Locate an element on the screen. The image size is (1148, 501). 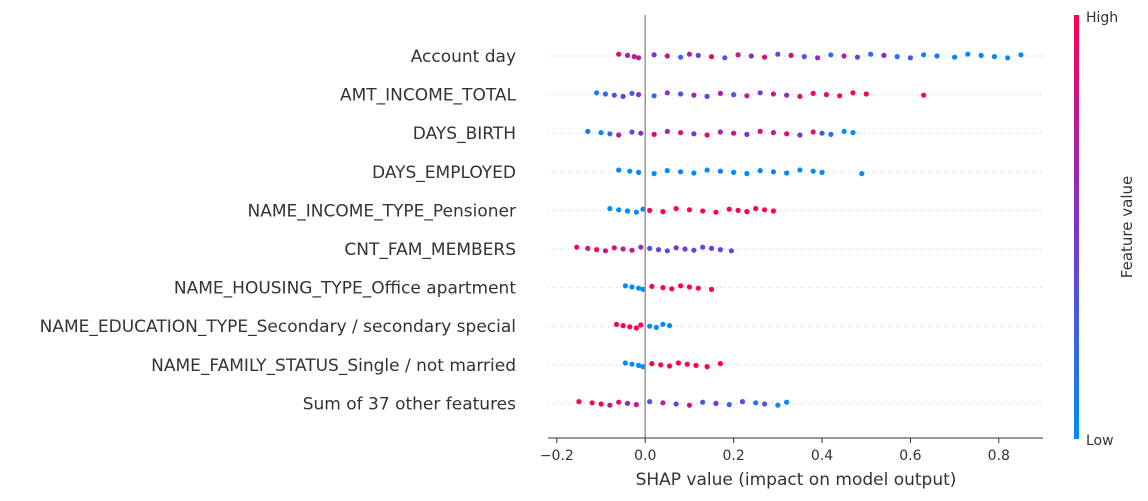
x-ticks: −0.2 0.0 0.2 0.4 0.6 0.8 is located at coordinates (775, 451).